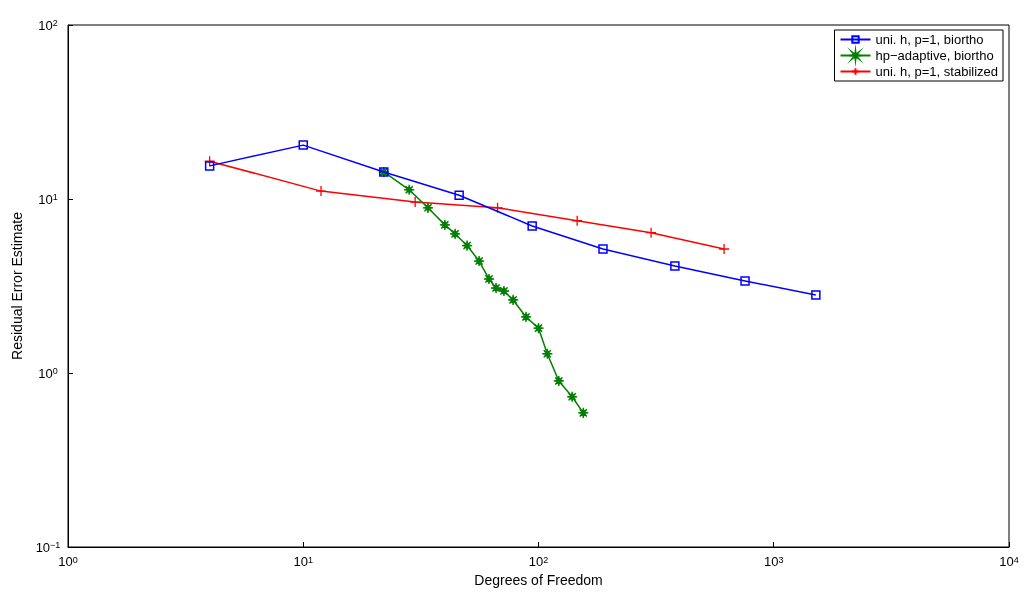  What do you see at coordinates (538, 579) in the screenshot?
I see `x-axis-title: Degrees of Freedom` at bounding box center [538, 579].